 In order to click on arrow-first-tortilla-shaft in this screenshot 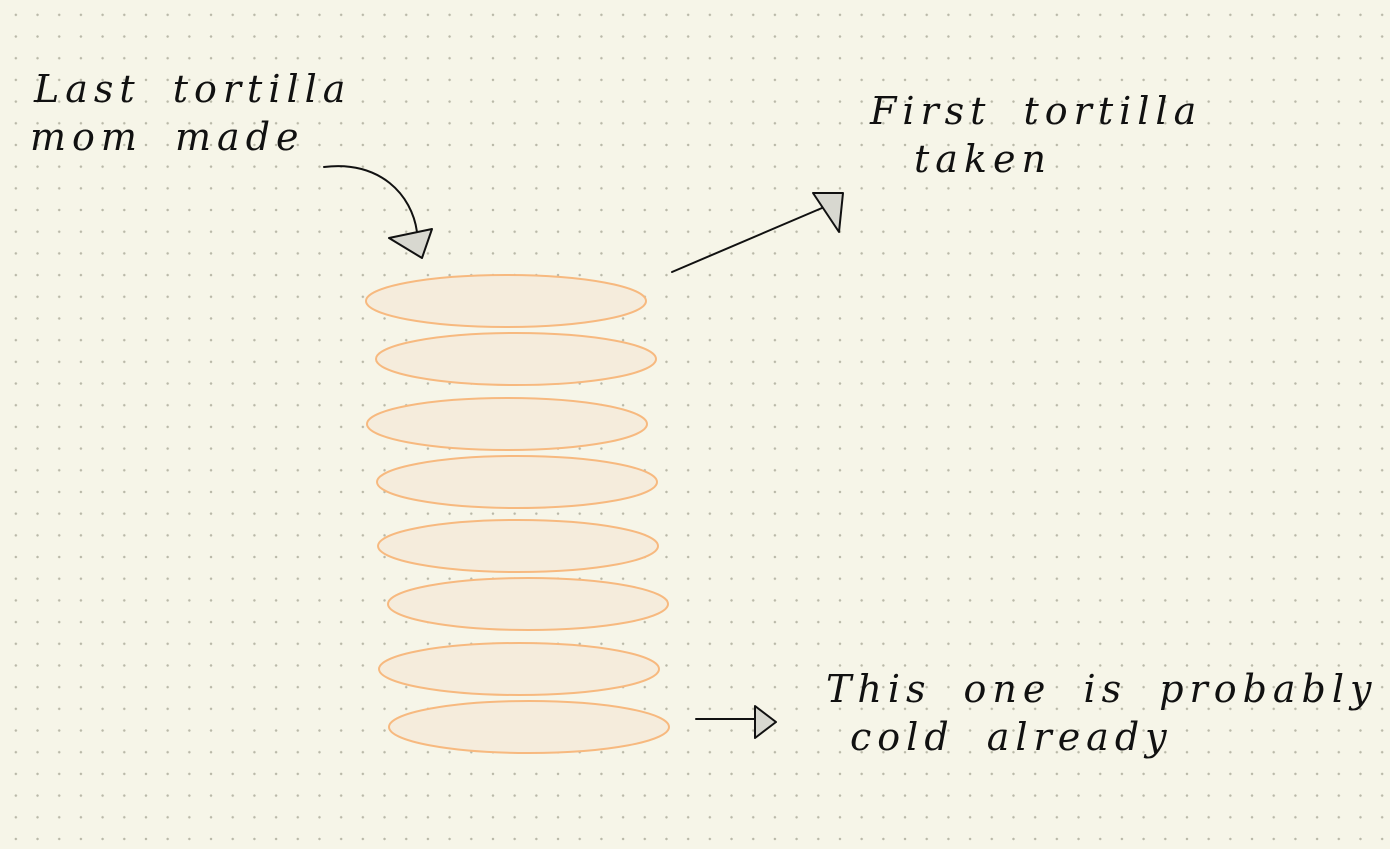, I will do `click(747, 240)`.